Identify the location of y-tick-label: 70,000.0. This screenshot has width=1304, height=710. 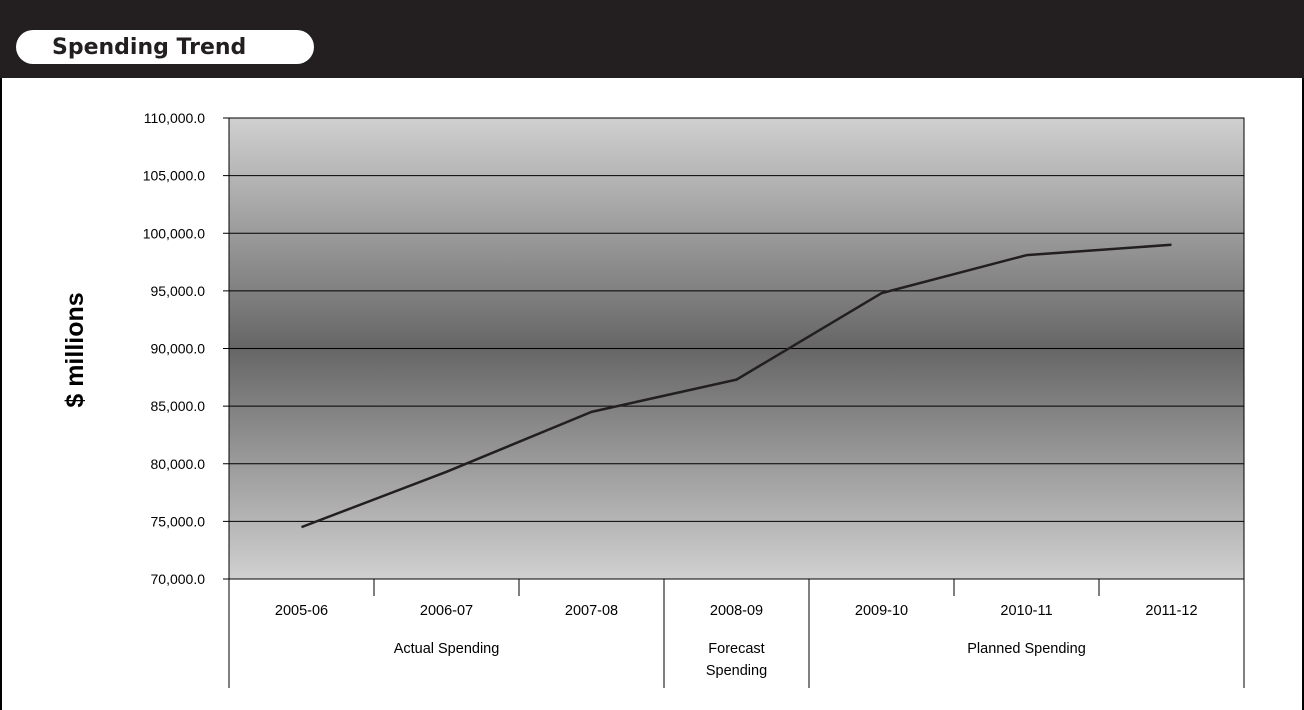
(178, 579).